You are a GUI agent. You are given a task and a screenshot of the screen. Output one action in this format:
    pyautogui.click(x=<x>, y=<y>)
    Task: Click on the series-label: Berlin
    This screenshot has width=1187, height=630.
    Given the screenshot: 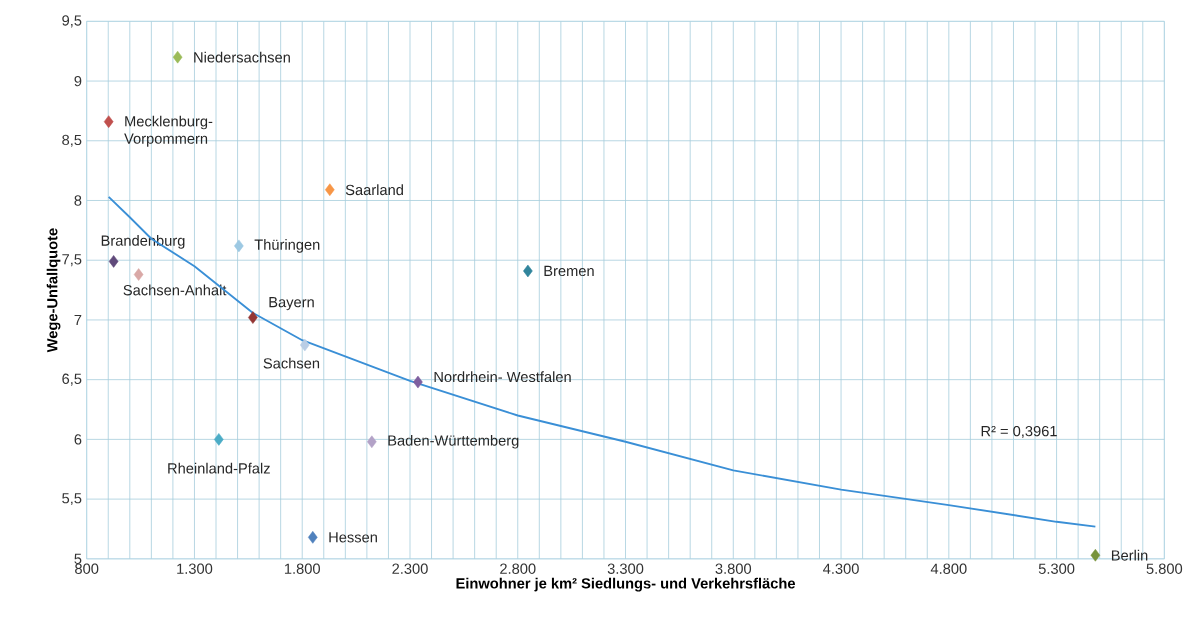 What is the action you would take?
    pyautogui.click(x=1129, y=555)
    